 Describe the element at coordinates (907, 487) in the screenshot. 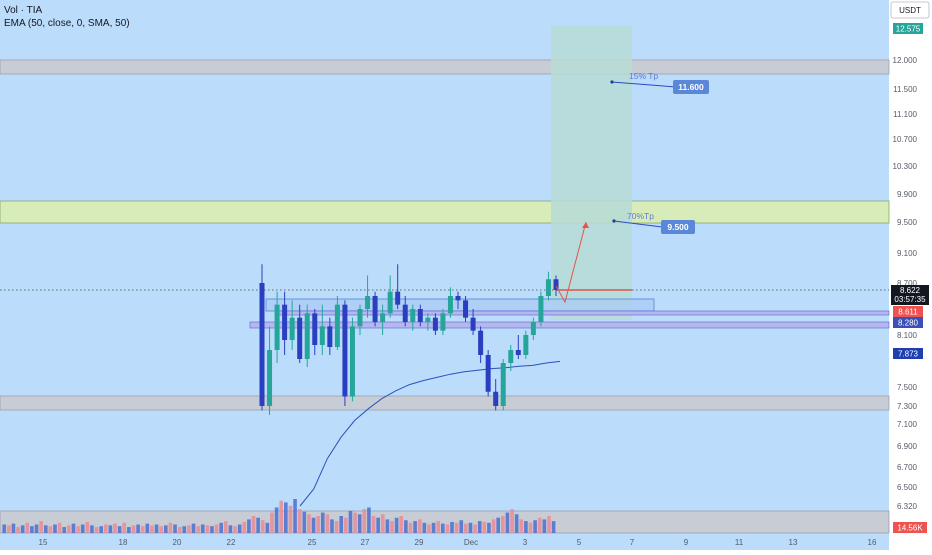

I see `price-tick-label: 6.500` at that location.